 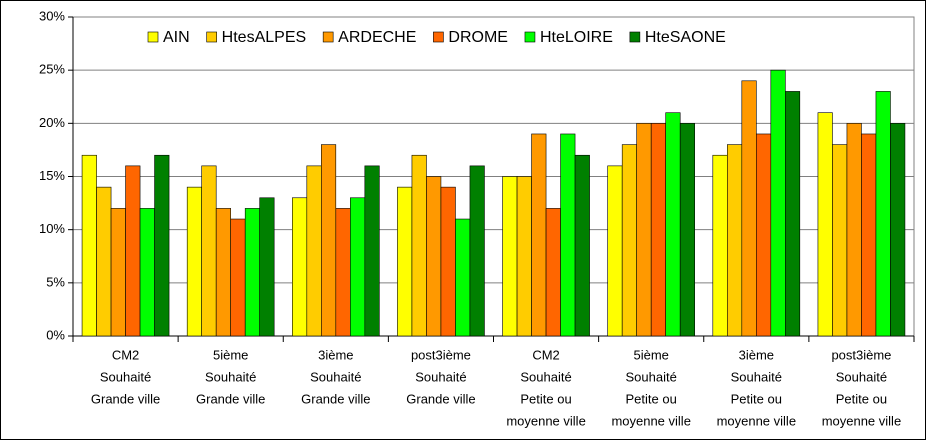 What do you see at coordinates (576, 37) in the screenshot?
I see `legend-label: HteLOIRE` at bounding box center [576, 37].